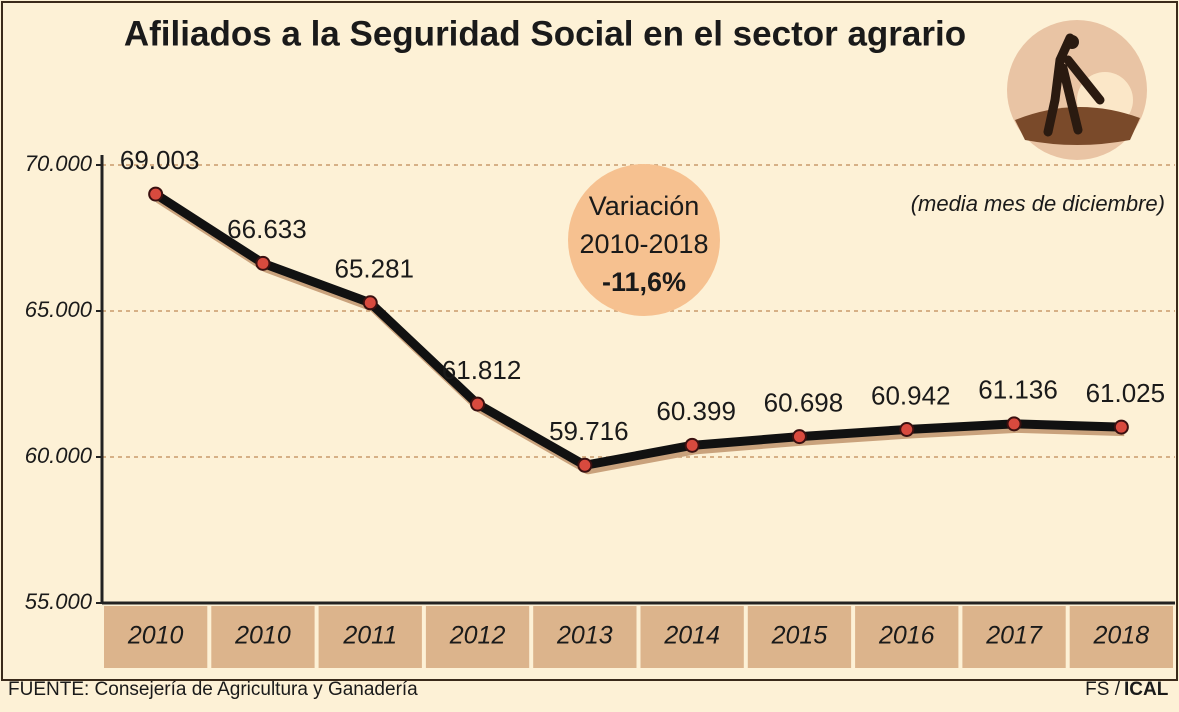 The image size is (1179, 712). I want to click on x-tick-label: 2014, so click(691, 636).